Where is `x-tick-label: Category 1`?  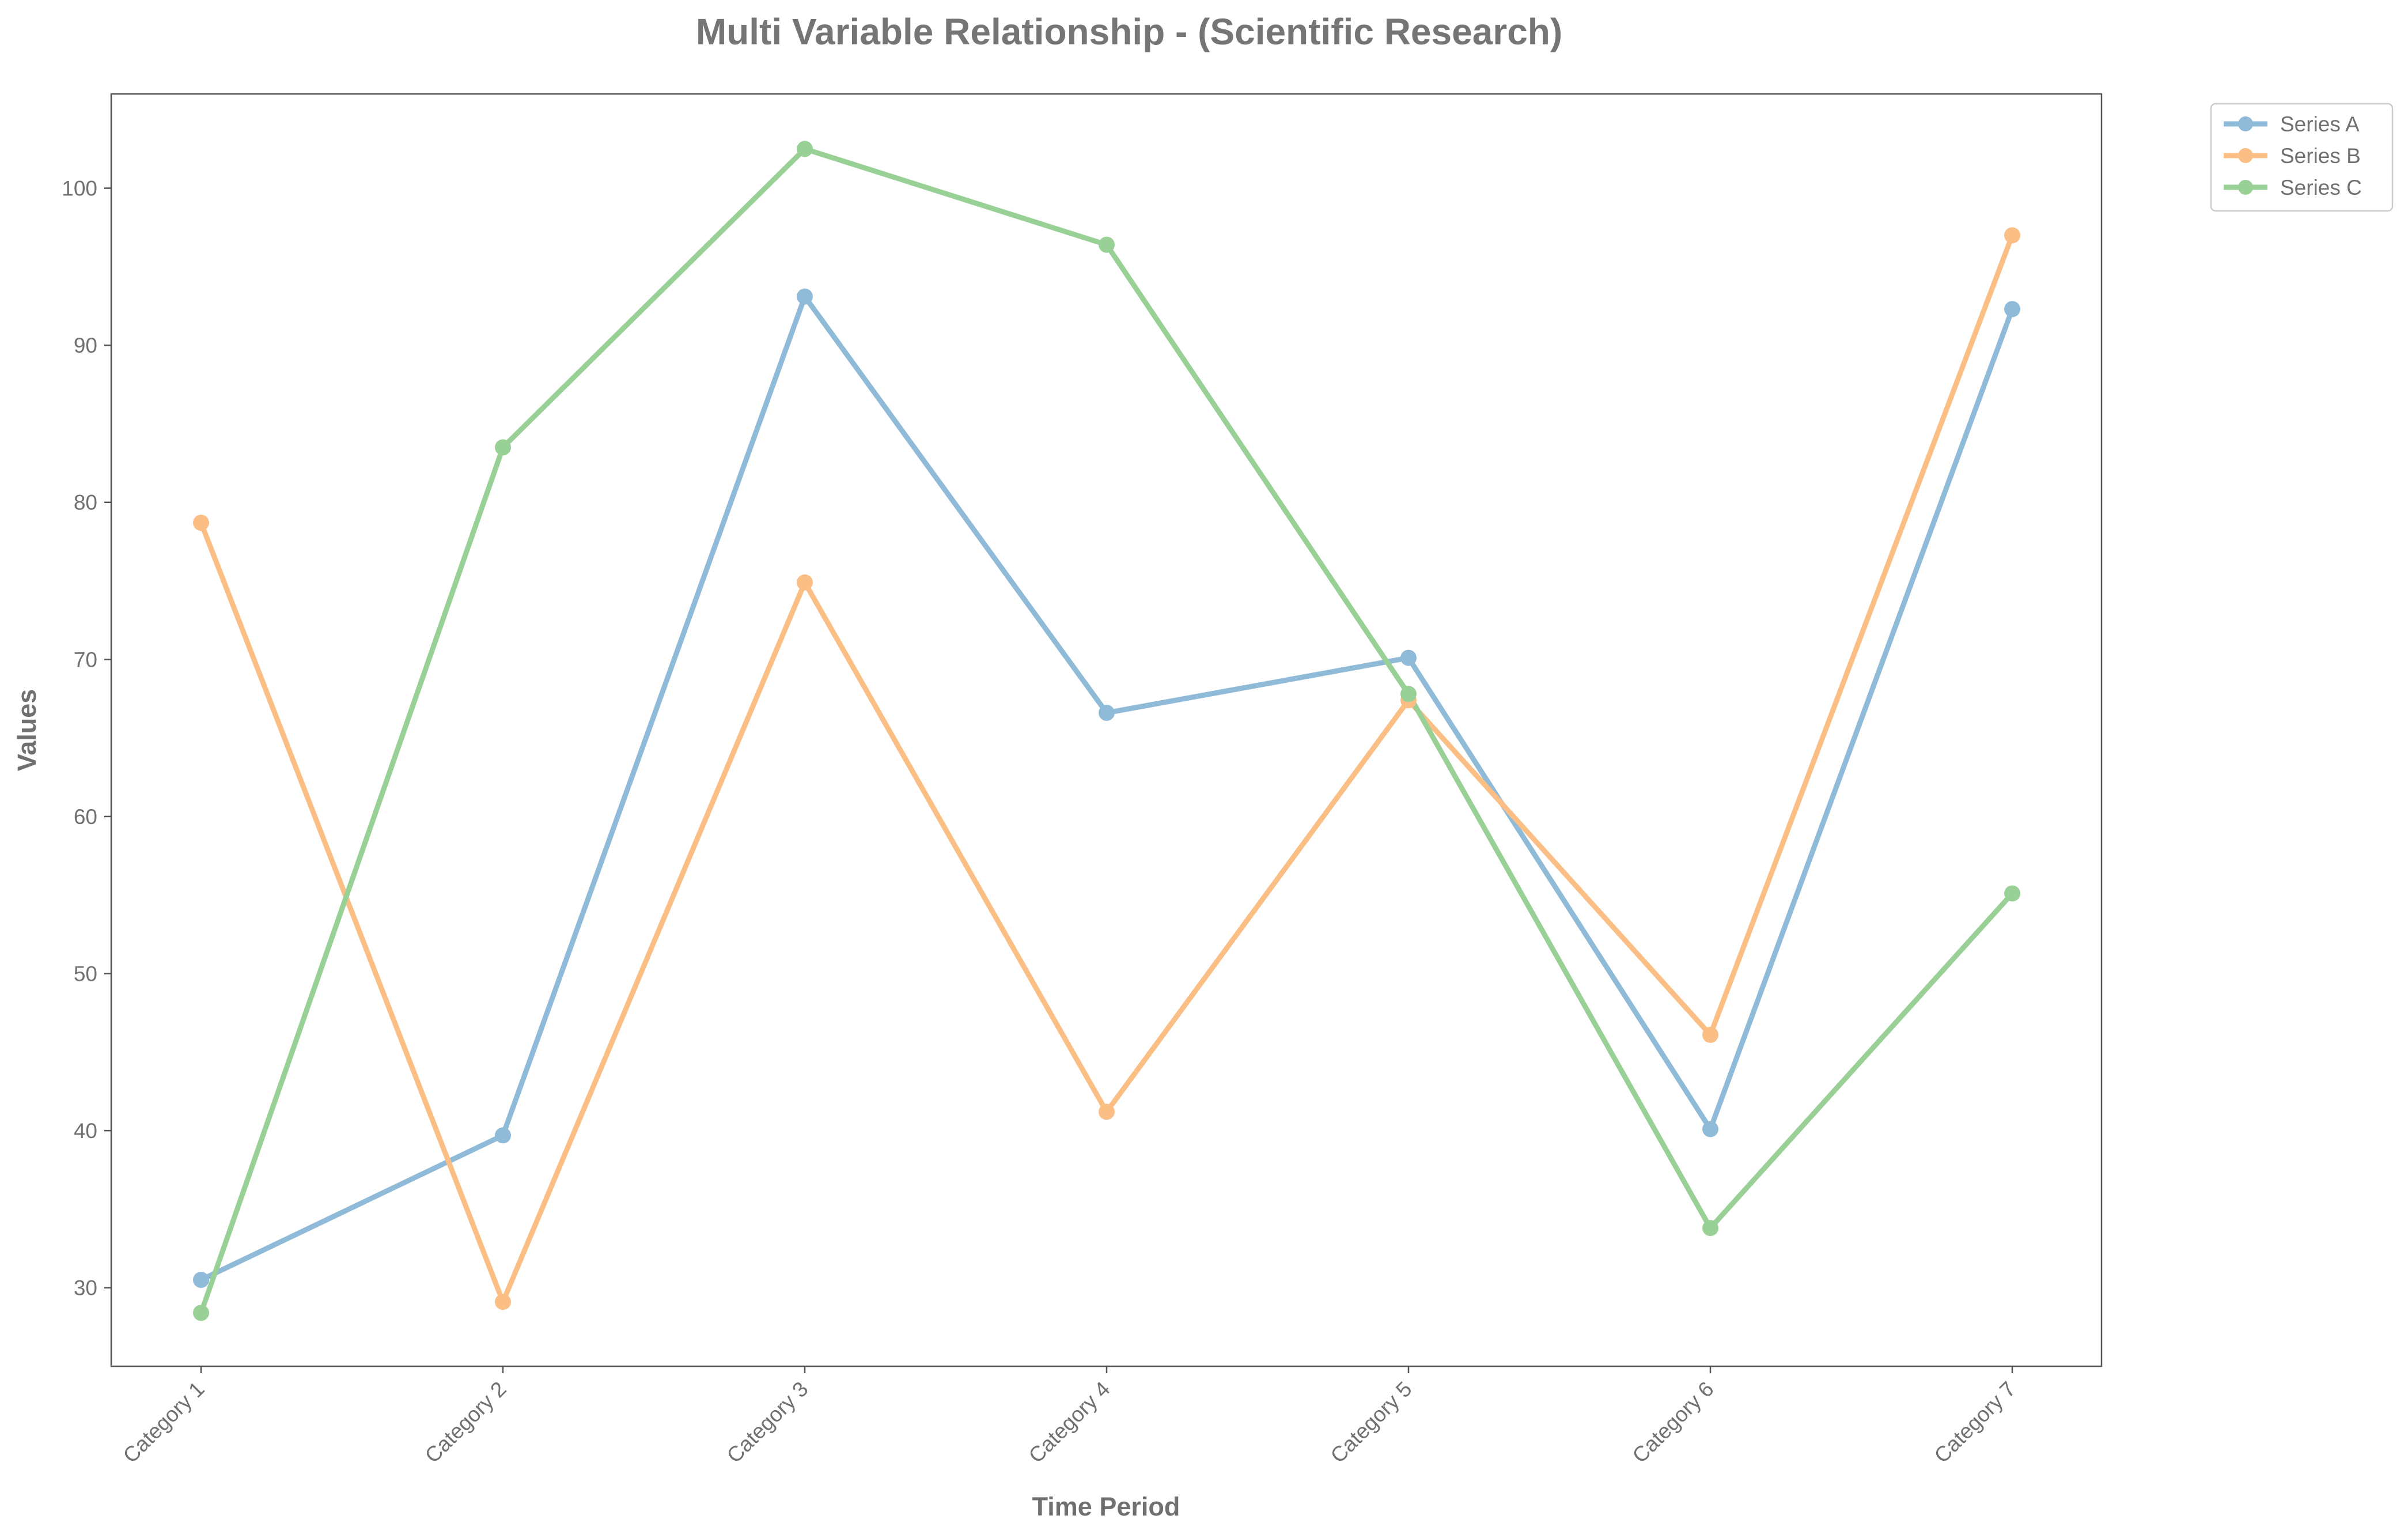
x-tick-label: Category 1 is located at coordinates (164, 1423).